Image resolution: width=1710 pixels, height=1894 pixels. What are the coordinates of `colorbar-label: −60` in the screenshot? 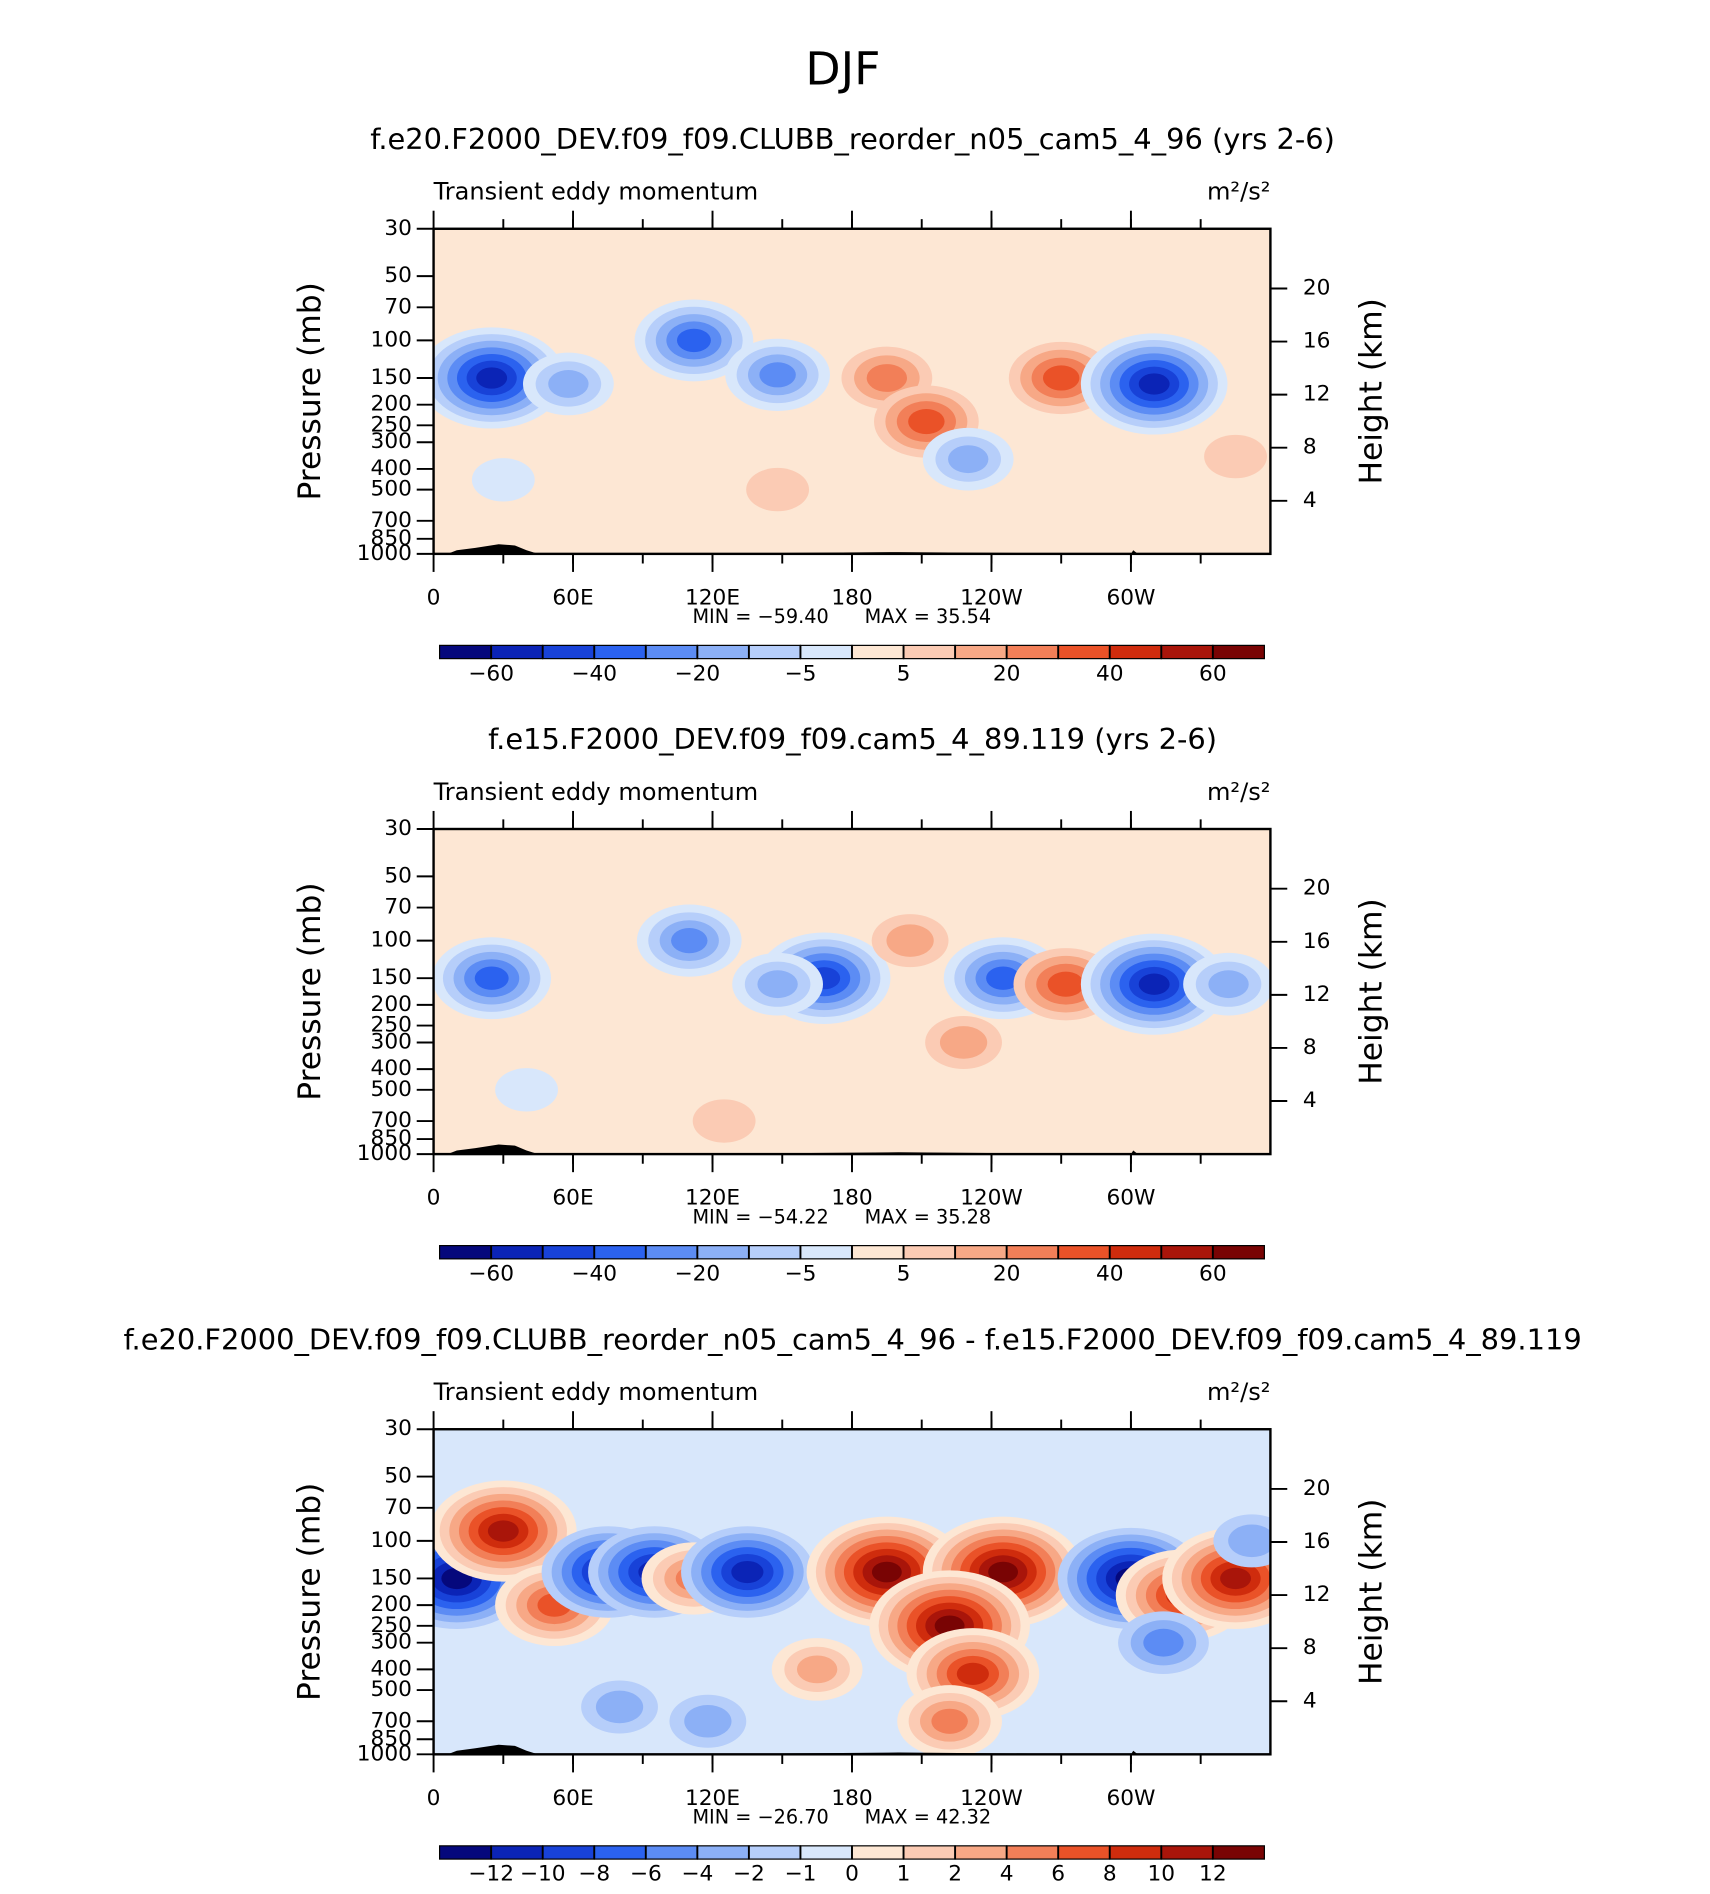 It's located at (491, 673).